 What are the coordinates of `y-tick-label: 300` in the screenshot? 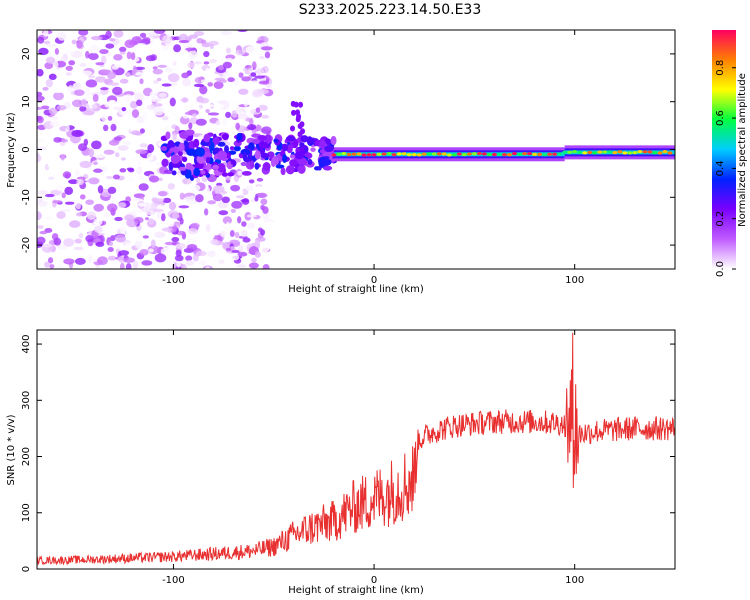 It's located at (26, 400).